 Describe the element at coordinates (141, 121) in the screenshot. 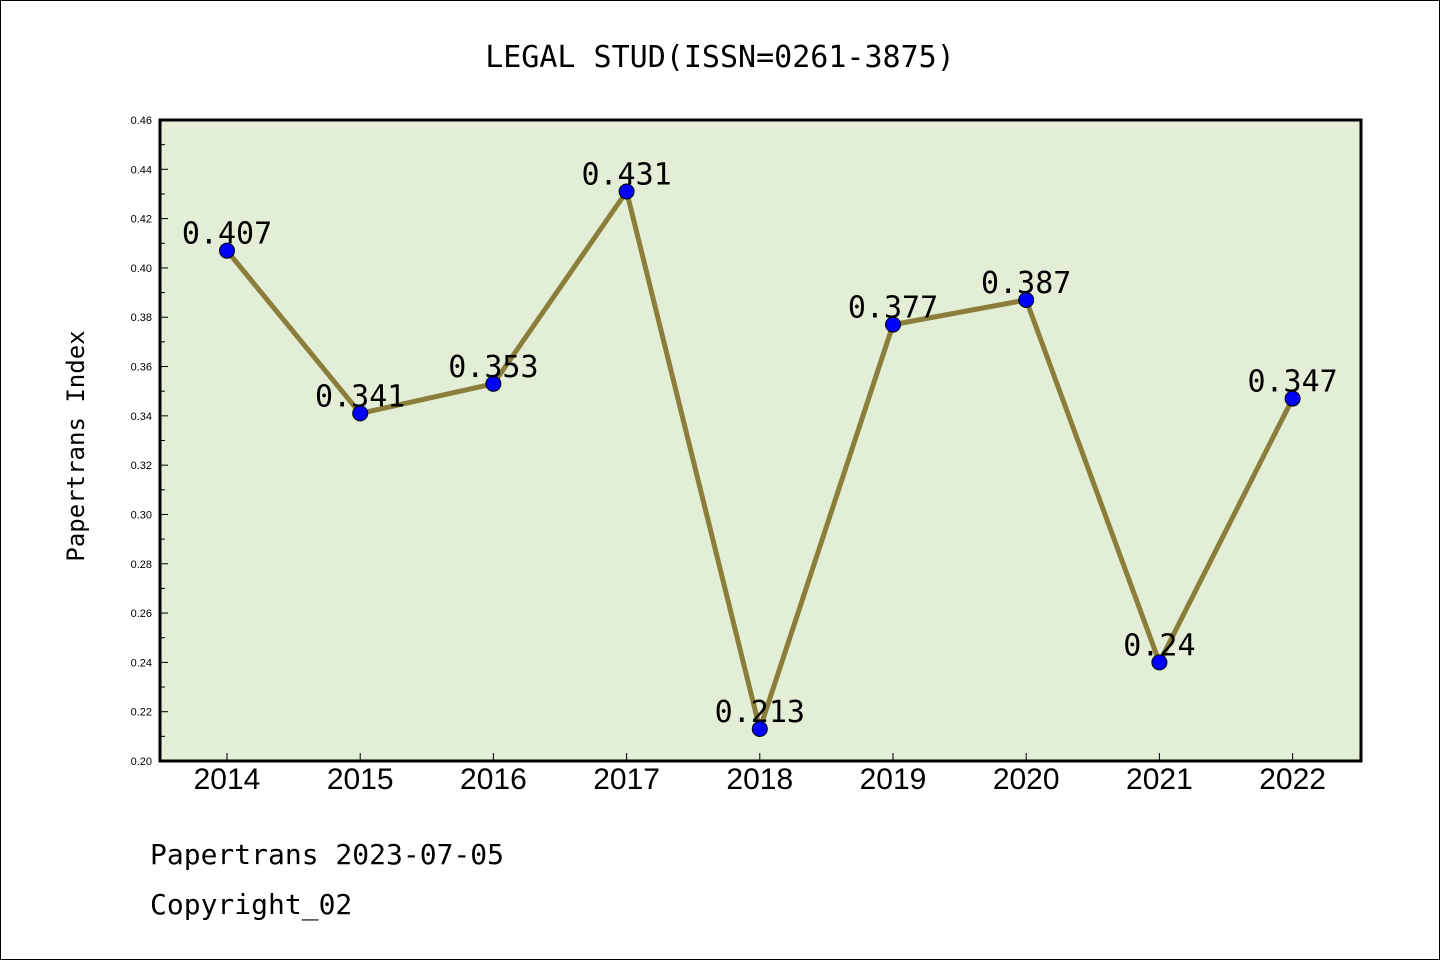

I see `y-tick-label: 0.46` at that location.